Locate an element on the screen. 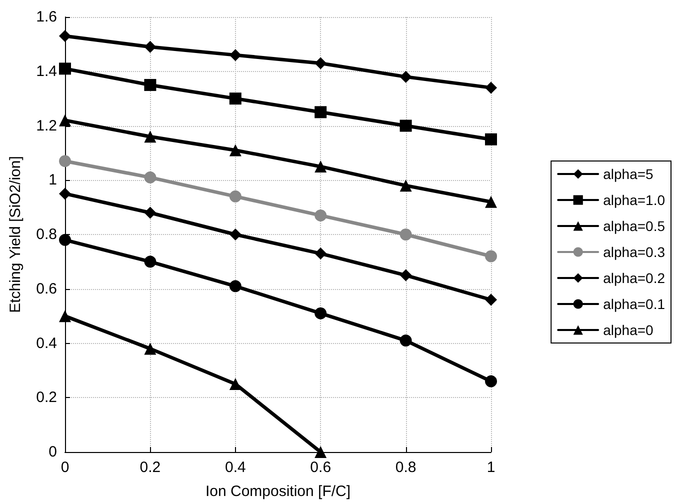 The width and height of the screenshot is (691, 504). legend-label: alpha=0.5 is located at coordinates (634, 226).